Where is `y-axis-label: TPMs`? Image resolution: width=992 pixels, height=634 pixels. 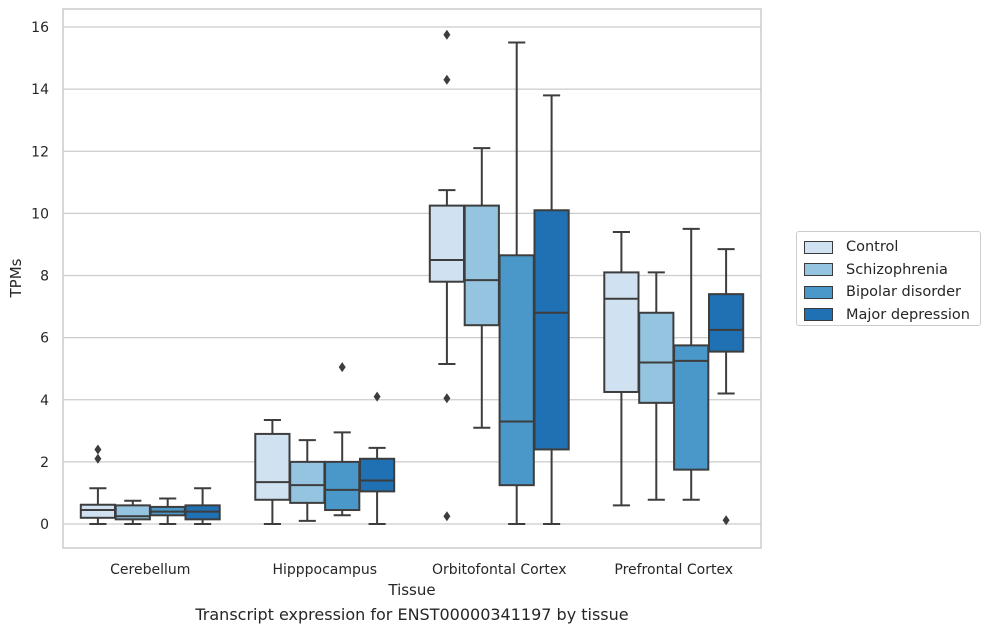
y-axis-label: TPMs is located at coordinates (16, 278).